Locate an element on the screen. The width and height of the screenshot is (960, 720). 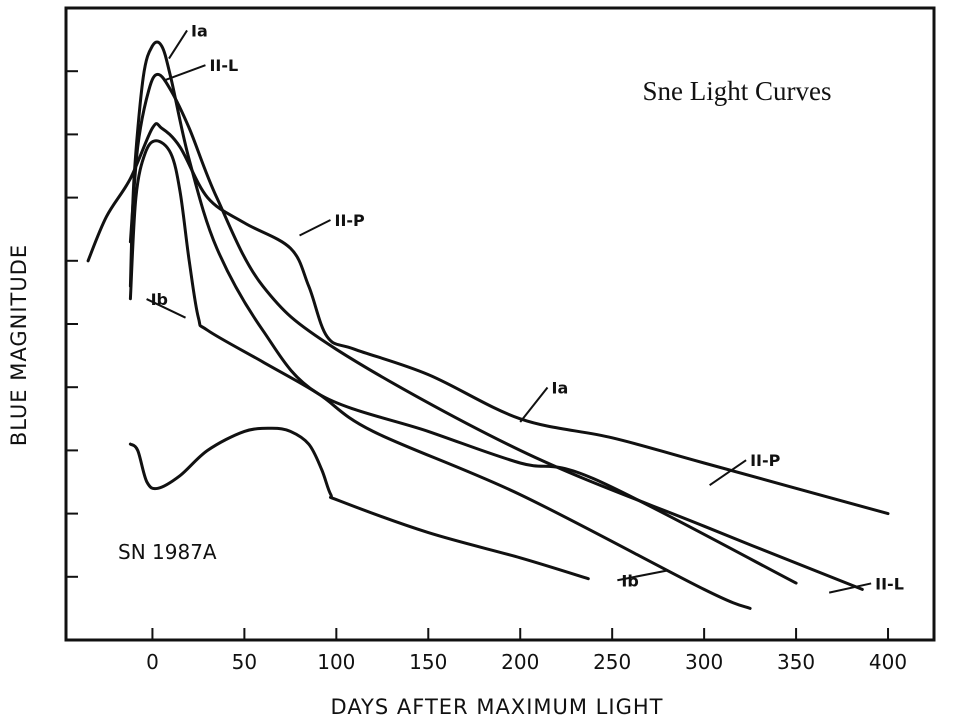
y-axis-ticks is located at coordinates (72, 324).